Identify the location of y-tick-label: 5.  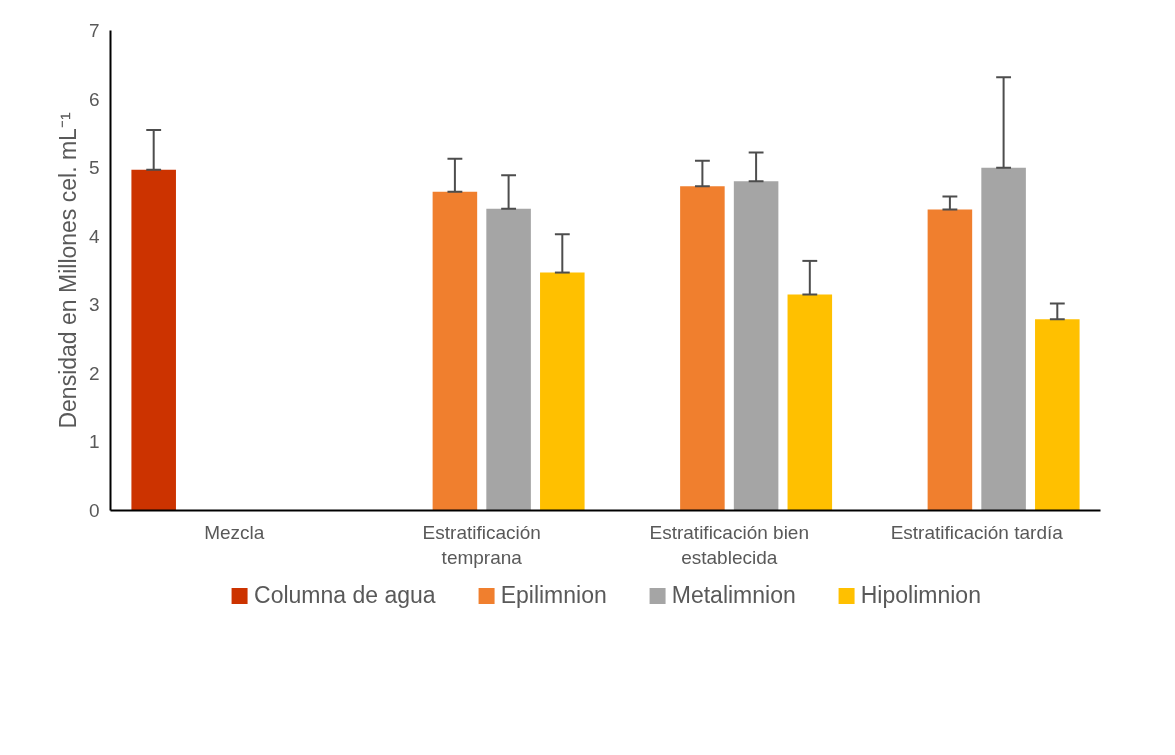
(94, 168).